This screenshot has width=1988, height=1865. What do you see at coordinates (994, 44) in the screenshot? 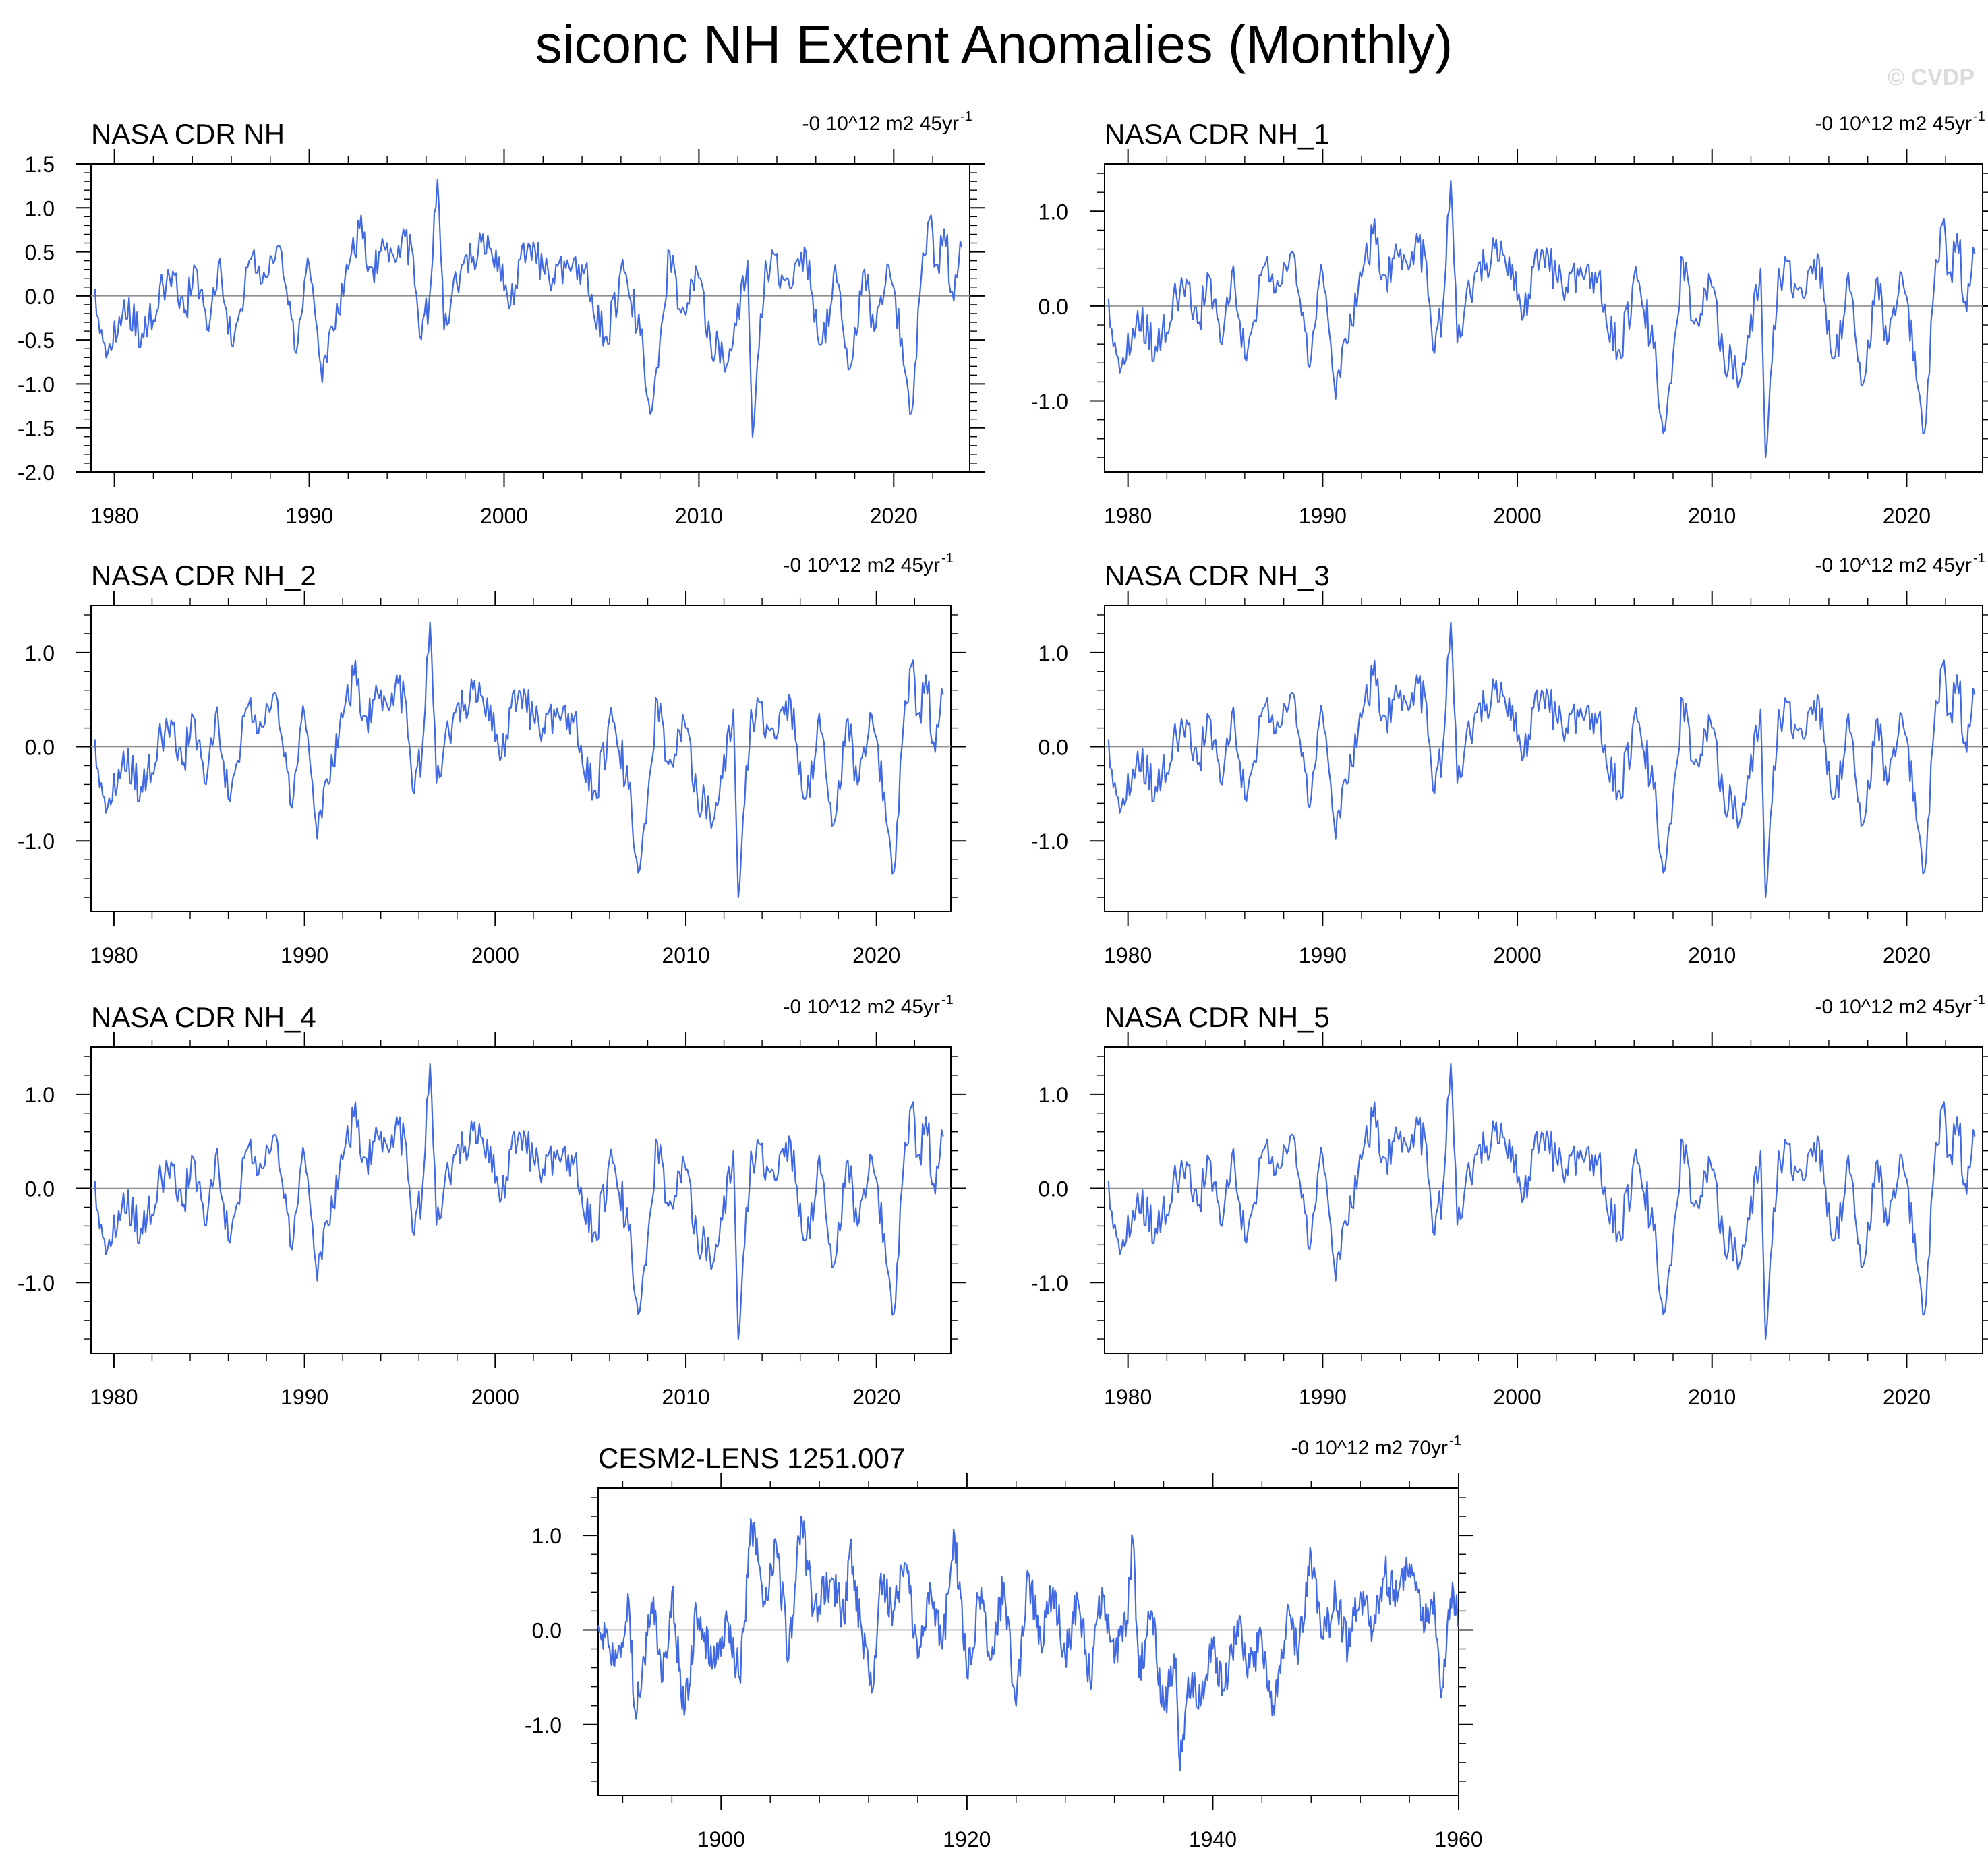
I see `page-title: siconc NH Extent Anomalies (Monthly)` at bounding box center [994, 44].